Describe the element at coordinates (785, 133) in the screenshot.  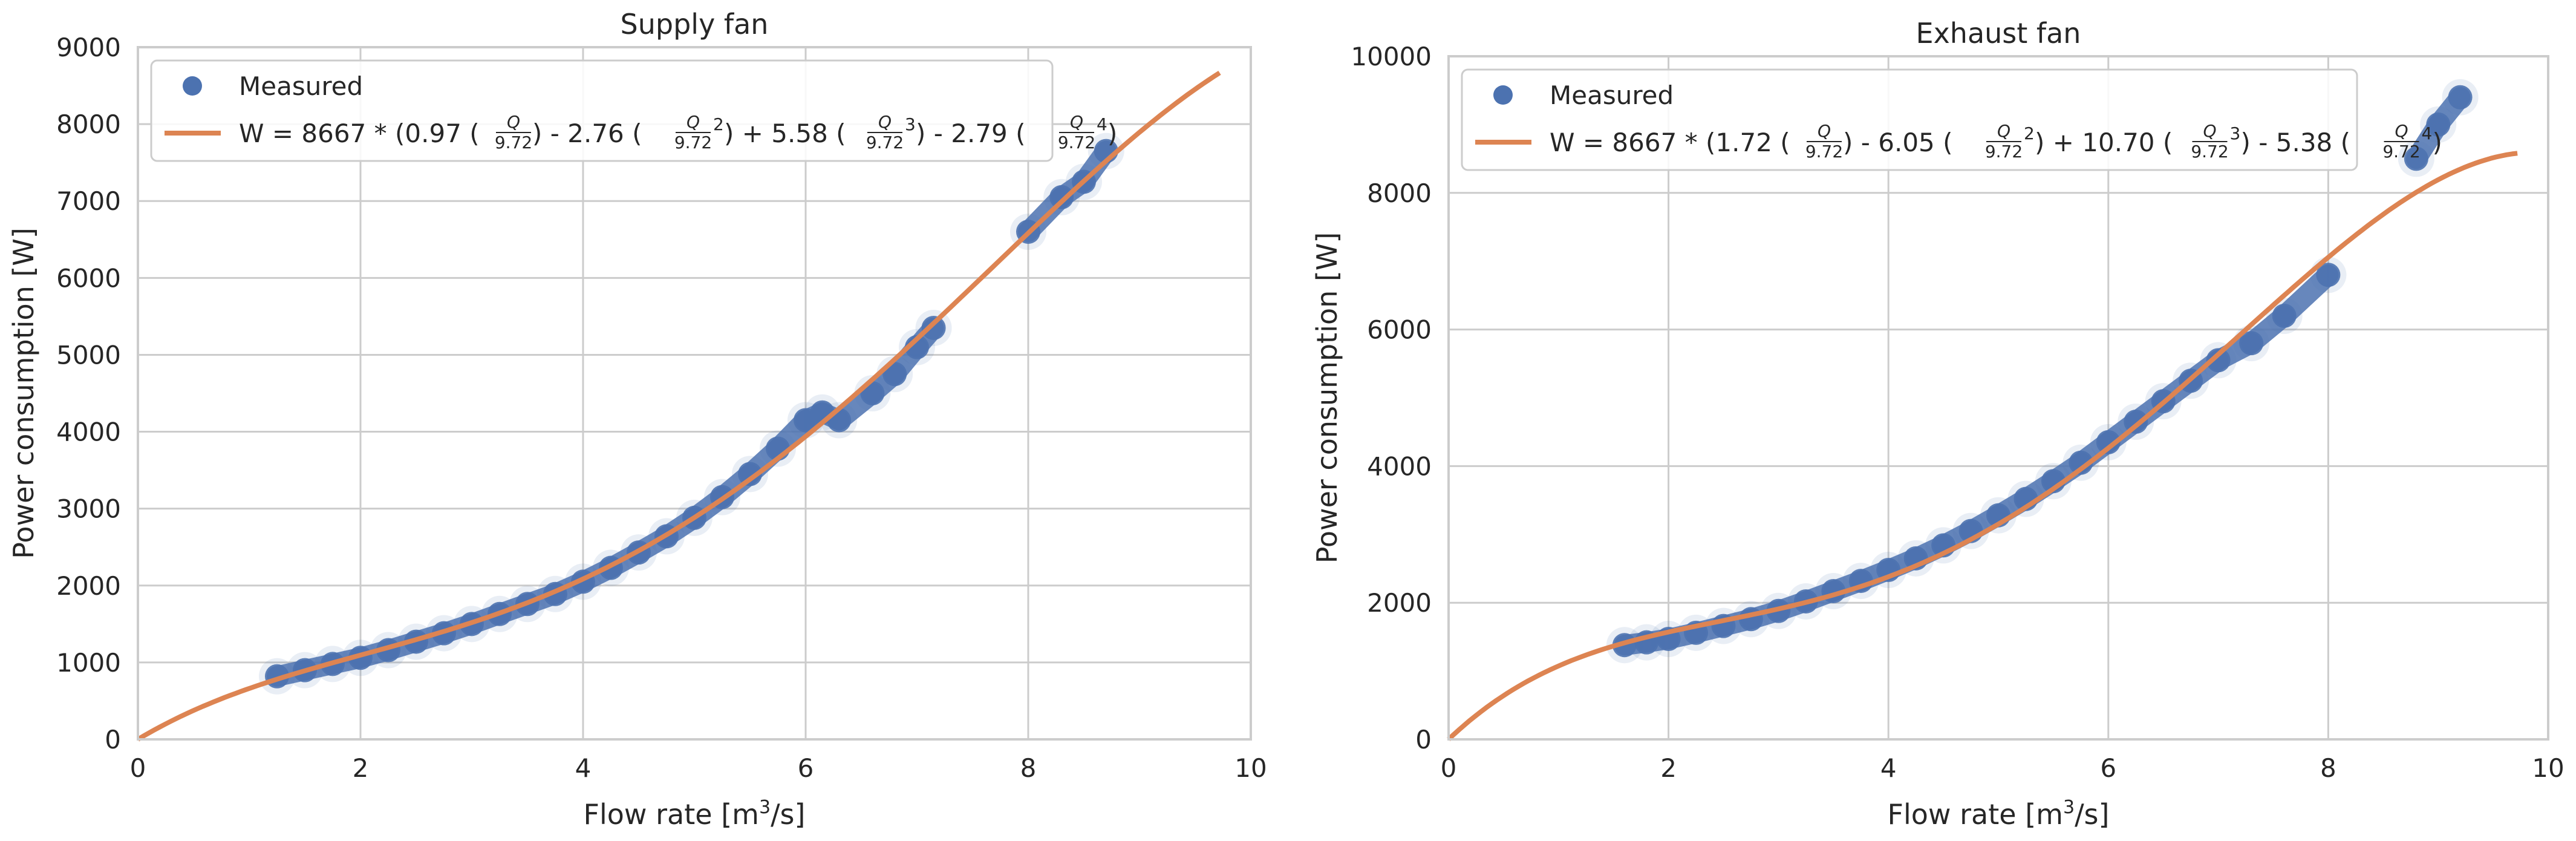
I see `legend-fit-text: ) + 5.58 (` at that location.